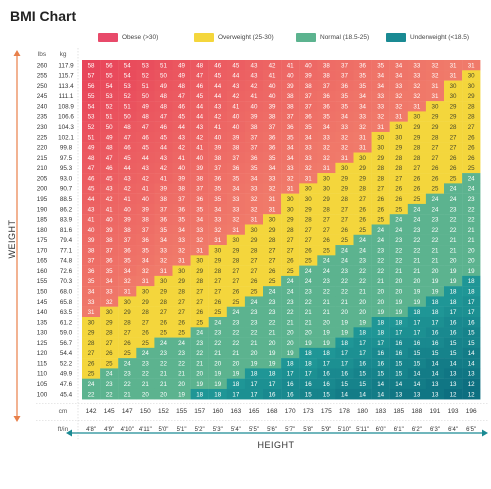 The width and height of the screenshot is (491, 489). Describe the element at coordinates (181, 209) in the screenshot. I see `bmi-value-label: 36` at that location.